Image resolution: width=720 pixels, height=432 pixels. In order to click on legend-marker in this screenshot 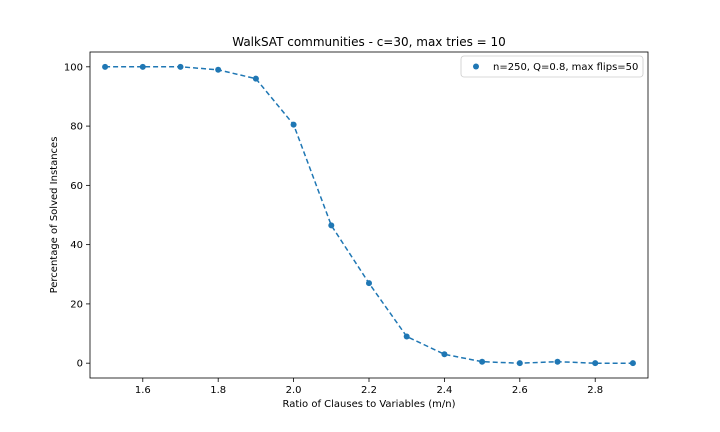, I will do `click(476, 66)`.